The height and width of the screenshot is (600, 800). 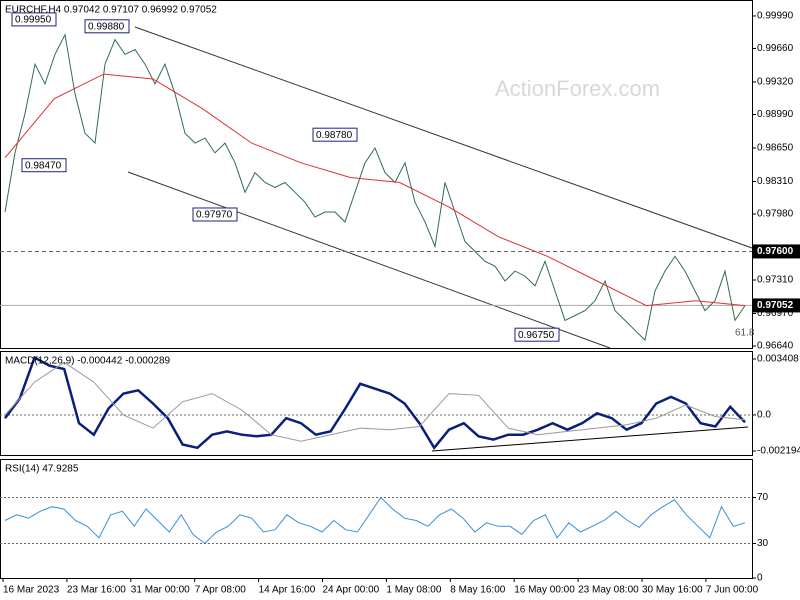 I want to click on x-tick-label: 14 Apr 16:00, so click(x=287, y=590).